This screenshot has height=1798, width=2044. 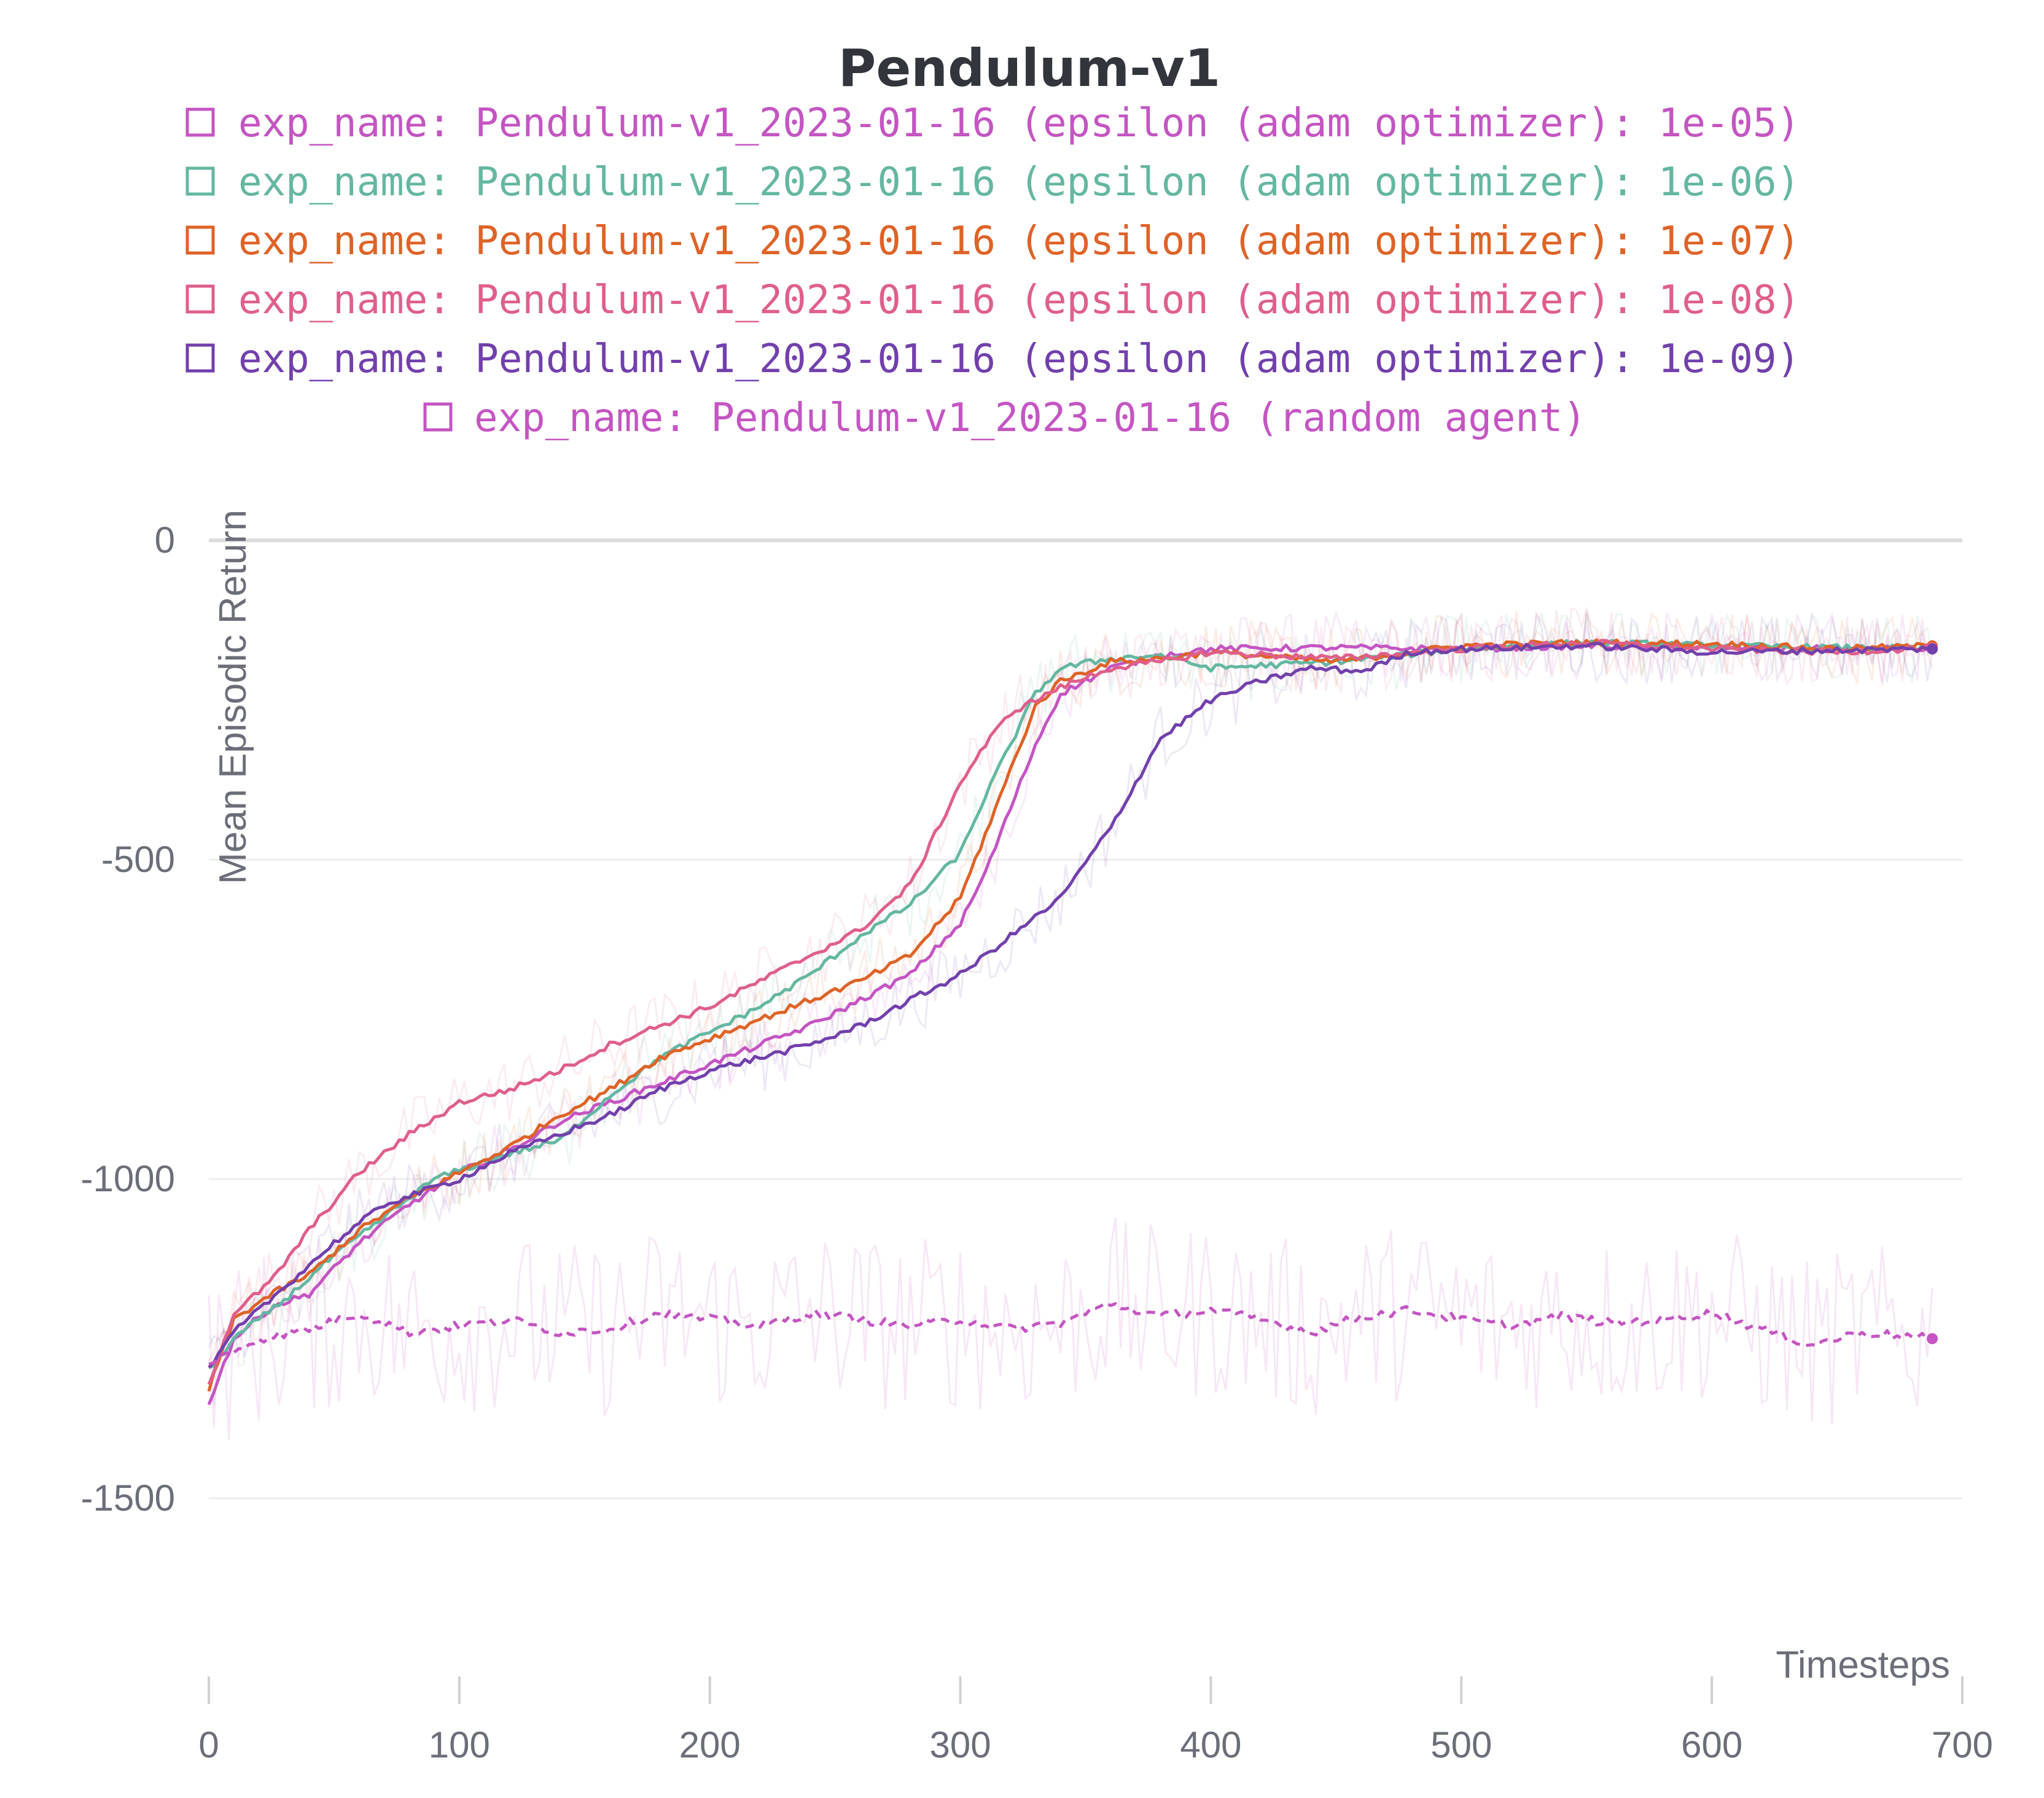 I want to click on x-tick-label: 200, so click(x=710, y=1744).